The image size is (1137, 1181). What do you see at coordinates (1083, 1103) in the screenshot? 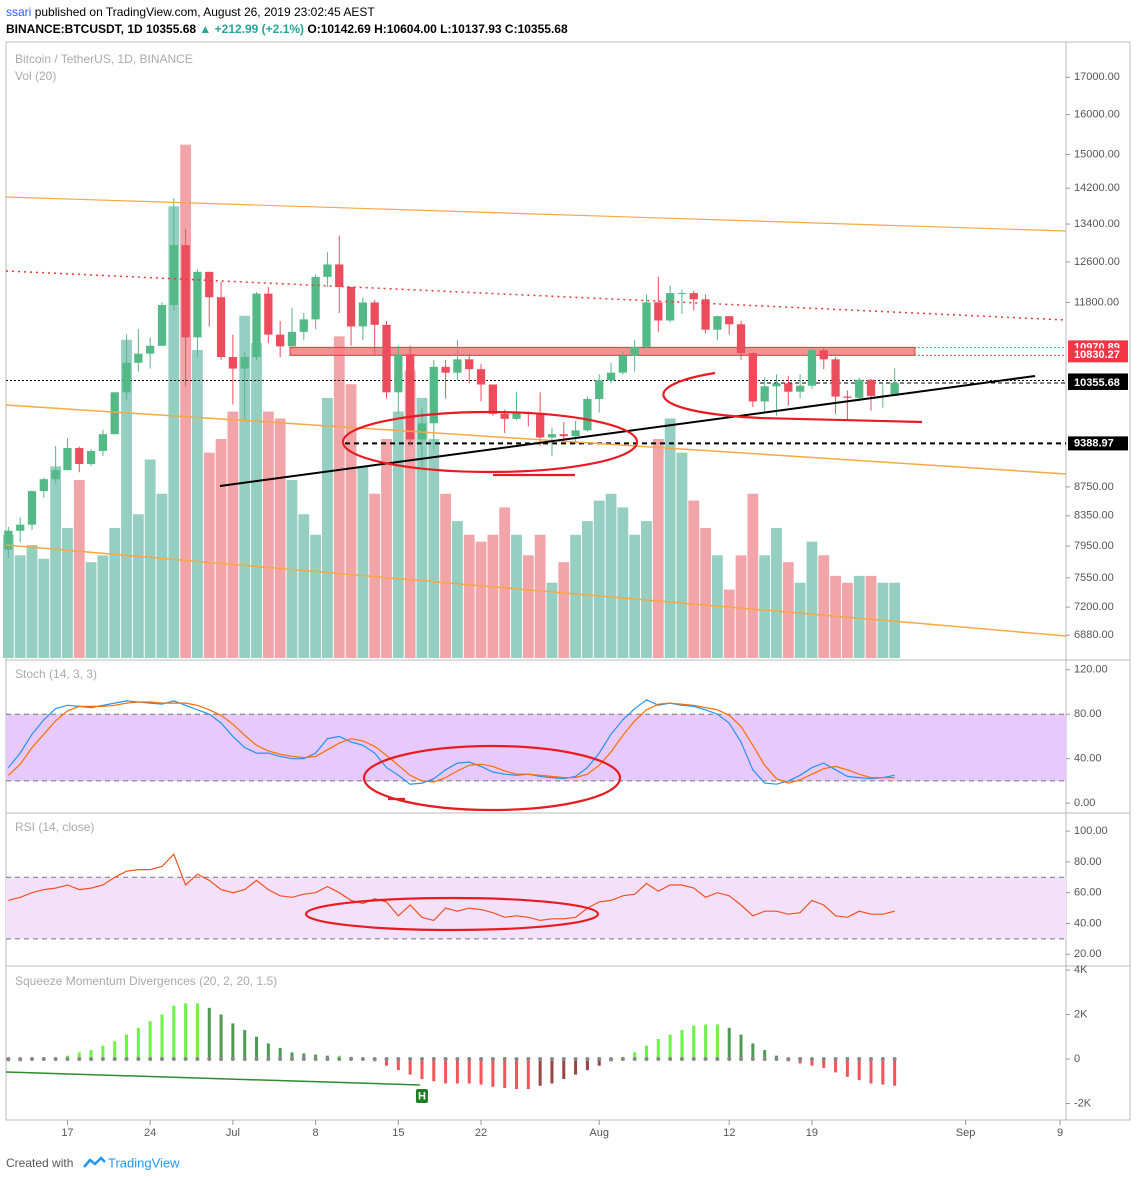
I see `y-tick-label: -2K` at bounding box center [1083, 1103].